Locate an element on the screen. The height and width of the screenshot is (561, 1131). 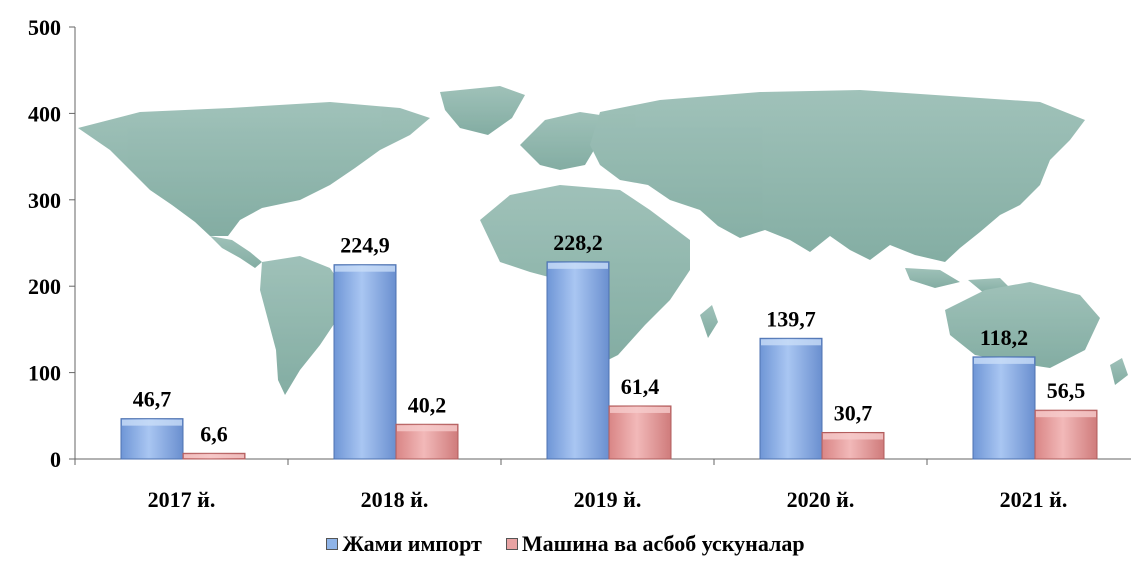
y-tick-label: 400 is located at coordinates (44, 113).